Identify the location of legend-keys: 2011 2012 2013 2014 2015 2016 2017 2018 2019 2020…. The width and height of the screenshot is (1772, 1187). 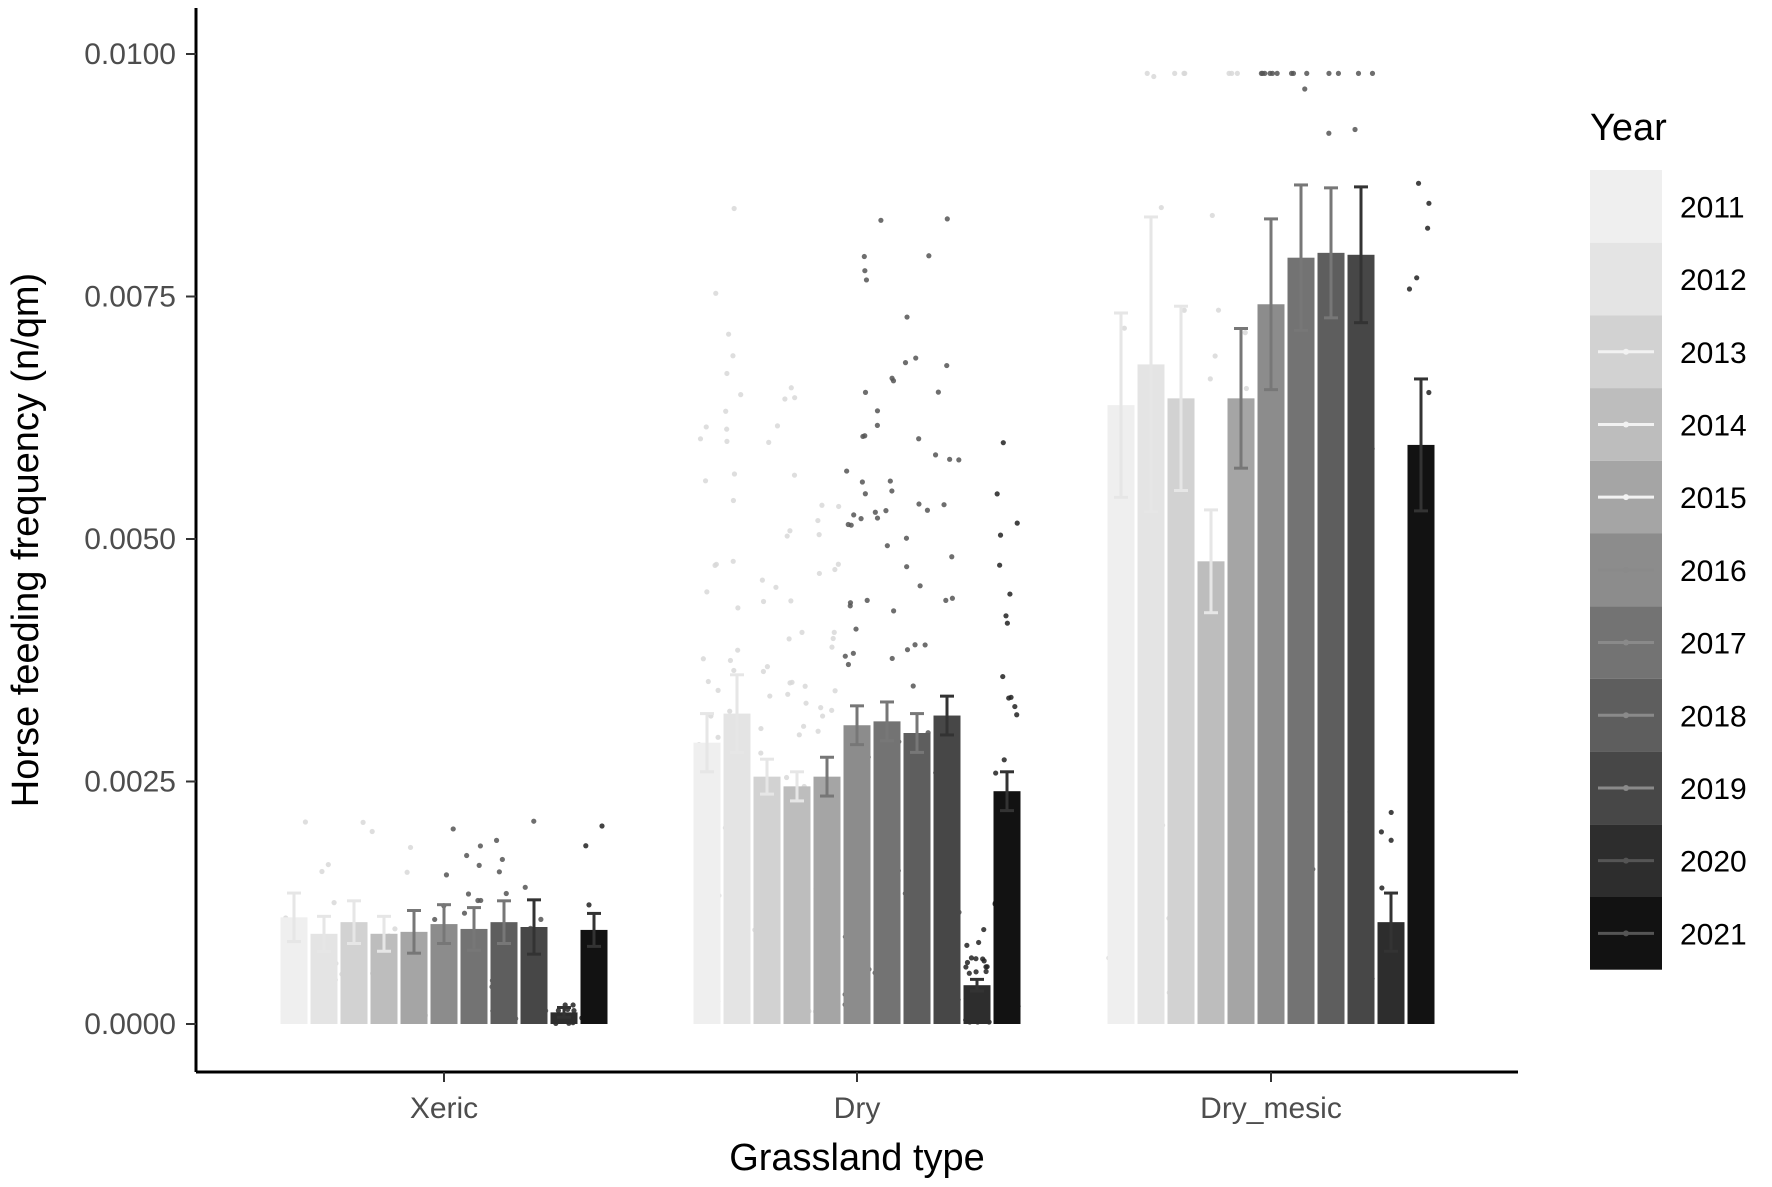
(1668, 570).